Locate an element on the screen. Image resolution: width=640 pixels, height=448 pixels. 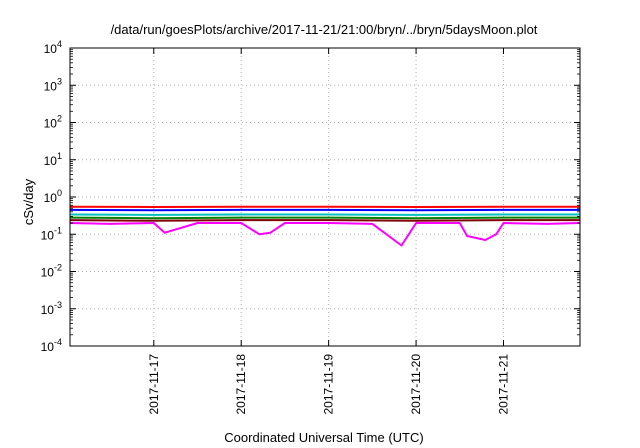
x-tick-label: 2017-11-20 is located at coordinates (416, 384).